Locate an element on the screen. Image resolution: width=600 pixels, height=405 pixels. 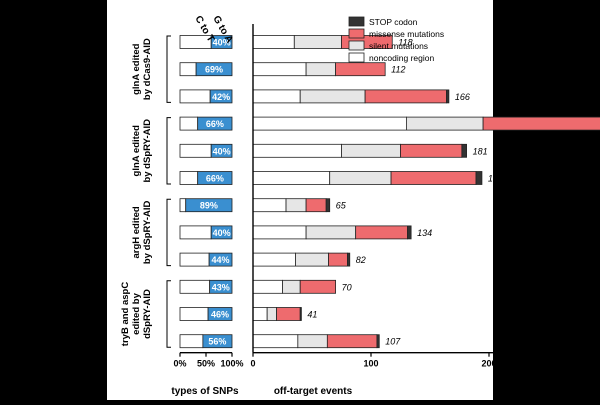
bar-label-g-to-a: 66% is located at coordinates (215, 124).